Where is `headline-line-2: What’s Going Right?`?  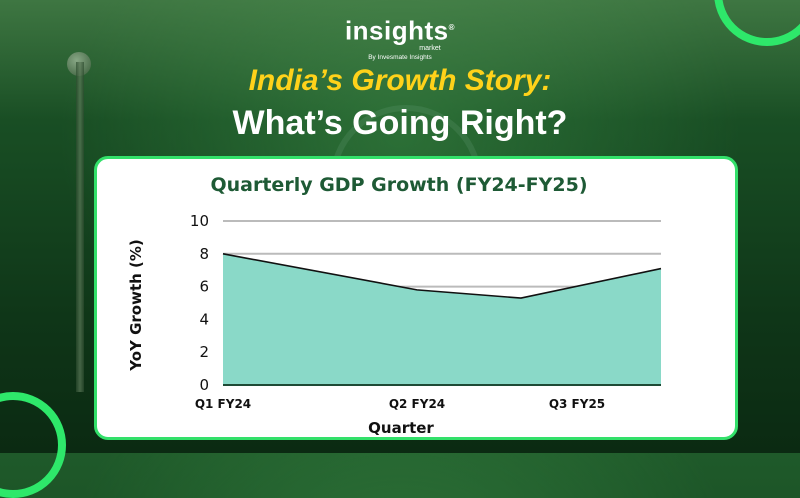 headline-line-2: What’s Going Right? is located at coordinates (400, 123).